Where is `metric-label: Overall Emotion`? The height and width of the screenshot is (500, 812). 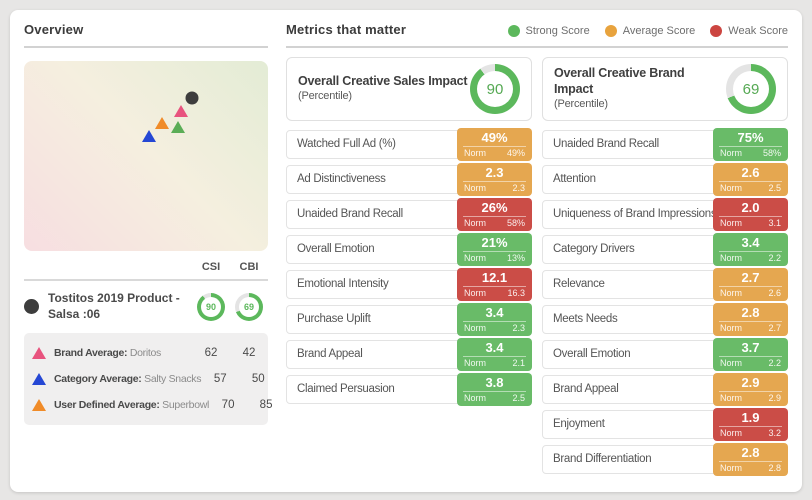
metric-label: Overall Emotion is located at coordinates (592, 354).